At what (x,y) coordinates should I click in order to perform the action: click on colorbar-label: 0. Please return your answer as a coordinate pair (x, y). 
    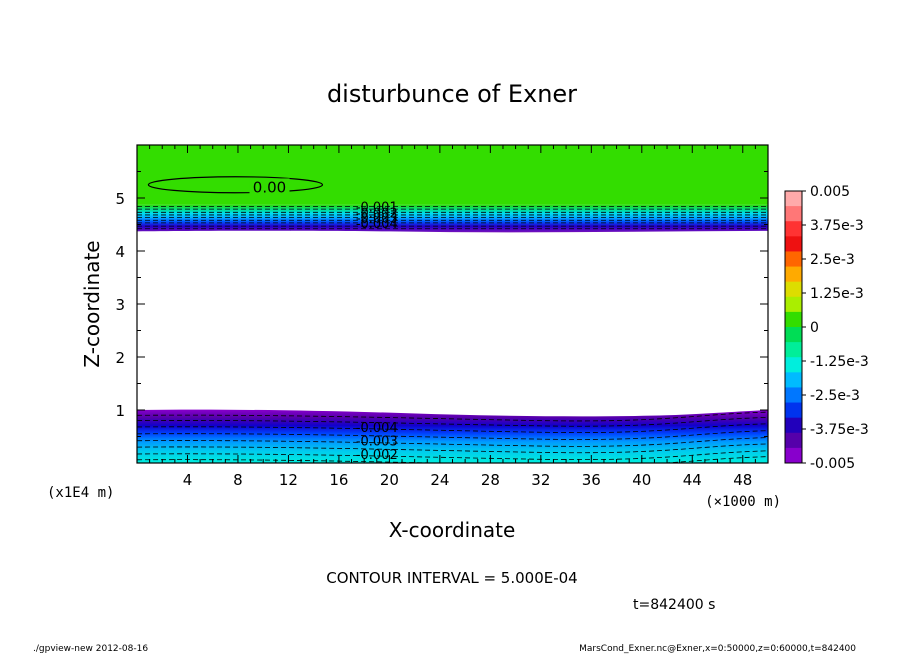
    Looking at the image, I should click on (814, 328).